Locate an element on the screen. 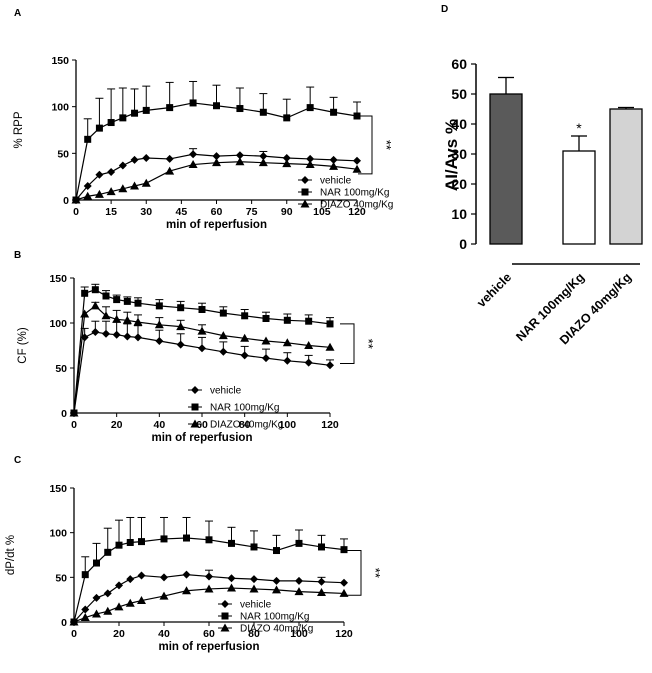 The height and width of the screenshot is (673, 652). significance-bracket is located at coordinates (365, 145).